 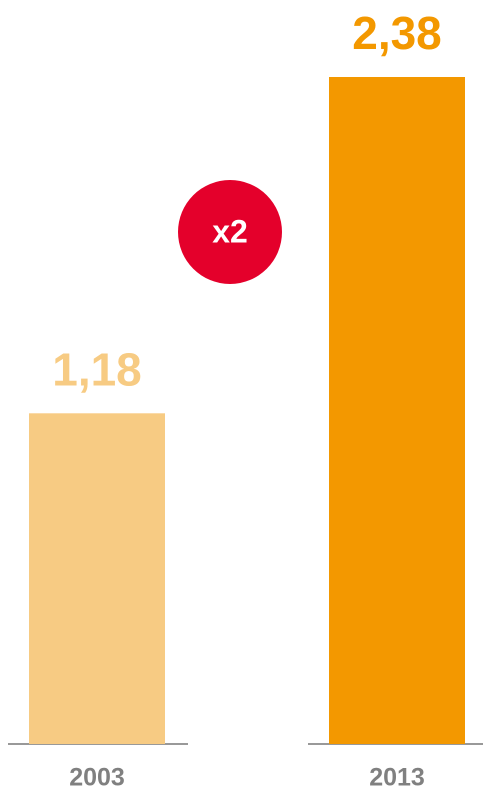 I want to click on value-label: 2,38, so click(x=397, y=33).